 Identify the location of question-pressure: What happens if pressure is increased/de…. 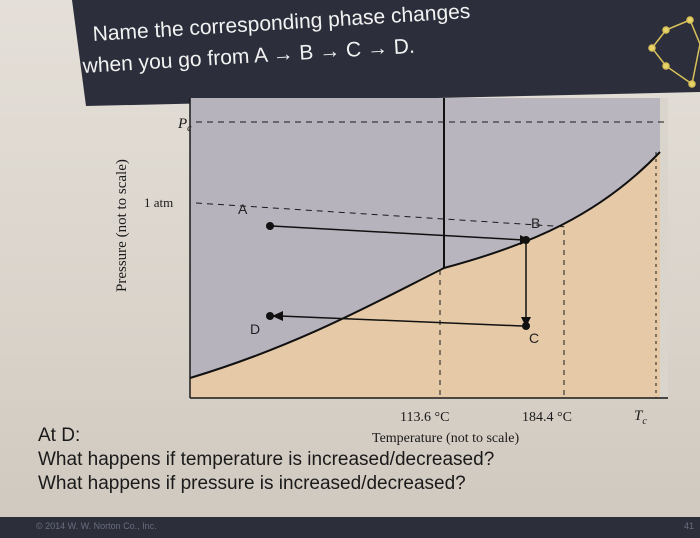
(252, 483).